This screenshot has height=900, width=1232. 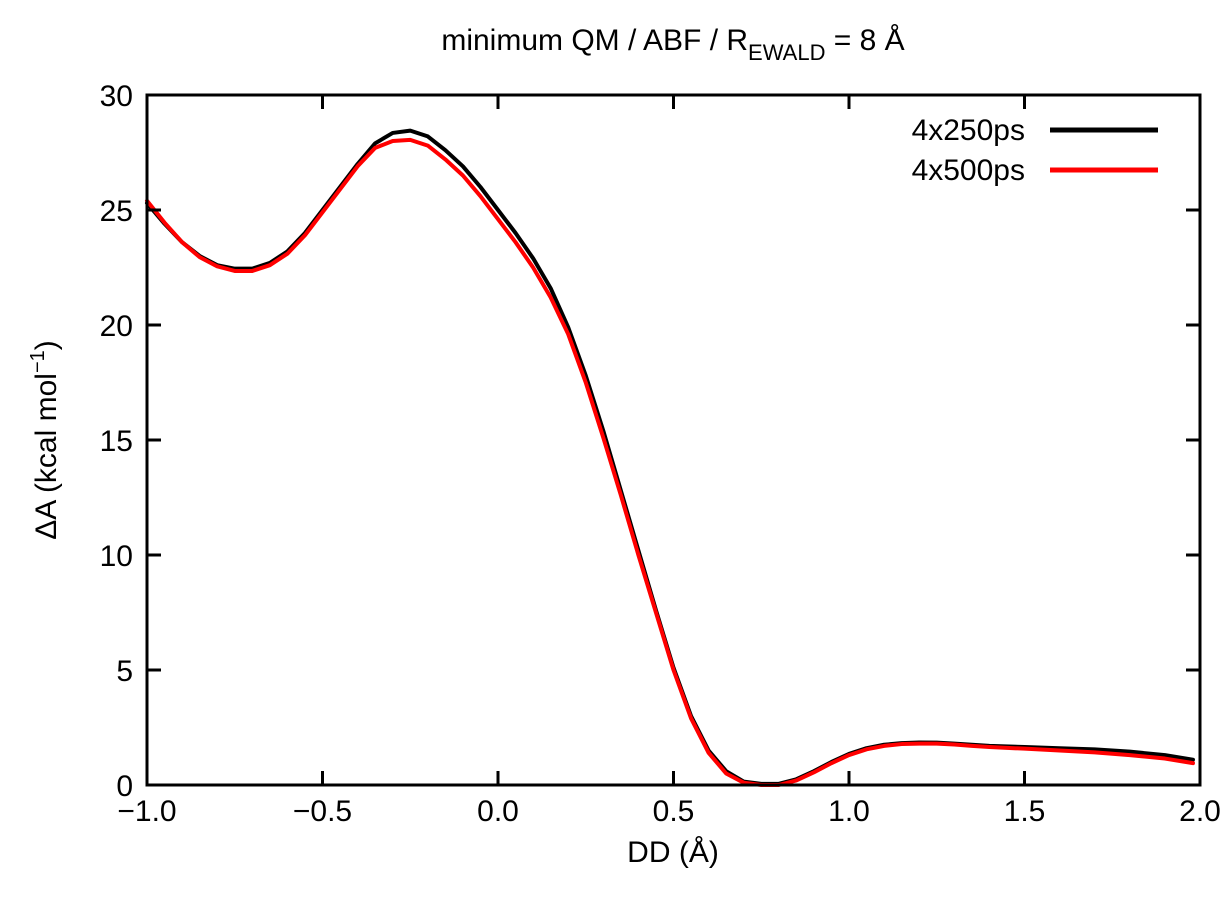 What do you see at coordinates (322, 811) in the screenshot?
I see `x-tick-label: −0.5` at bounding box center [322, 811].